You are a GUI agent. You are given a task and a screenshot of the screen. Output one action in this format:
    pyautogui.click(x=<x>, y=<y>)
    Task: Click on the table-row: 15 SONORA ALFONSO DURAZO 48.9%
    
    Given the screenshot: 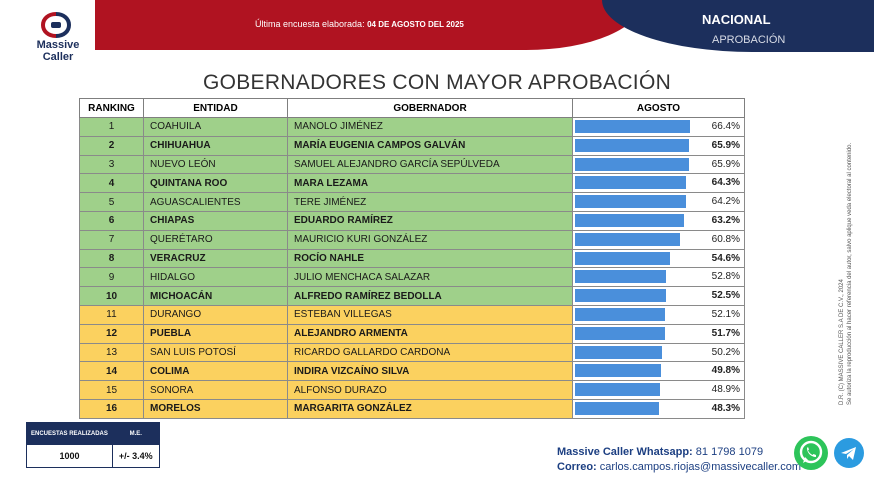 What is the action you would take?
    pyautogui.click(x=412, y=390)
    